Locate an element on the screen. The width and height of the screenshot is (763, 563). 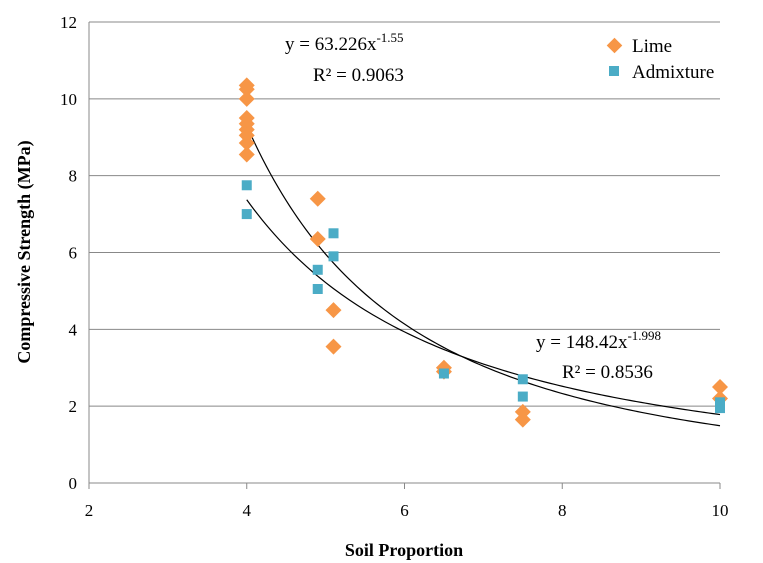
y-tick-label: 0 is located at coordinates (73, 483).